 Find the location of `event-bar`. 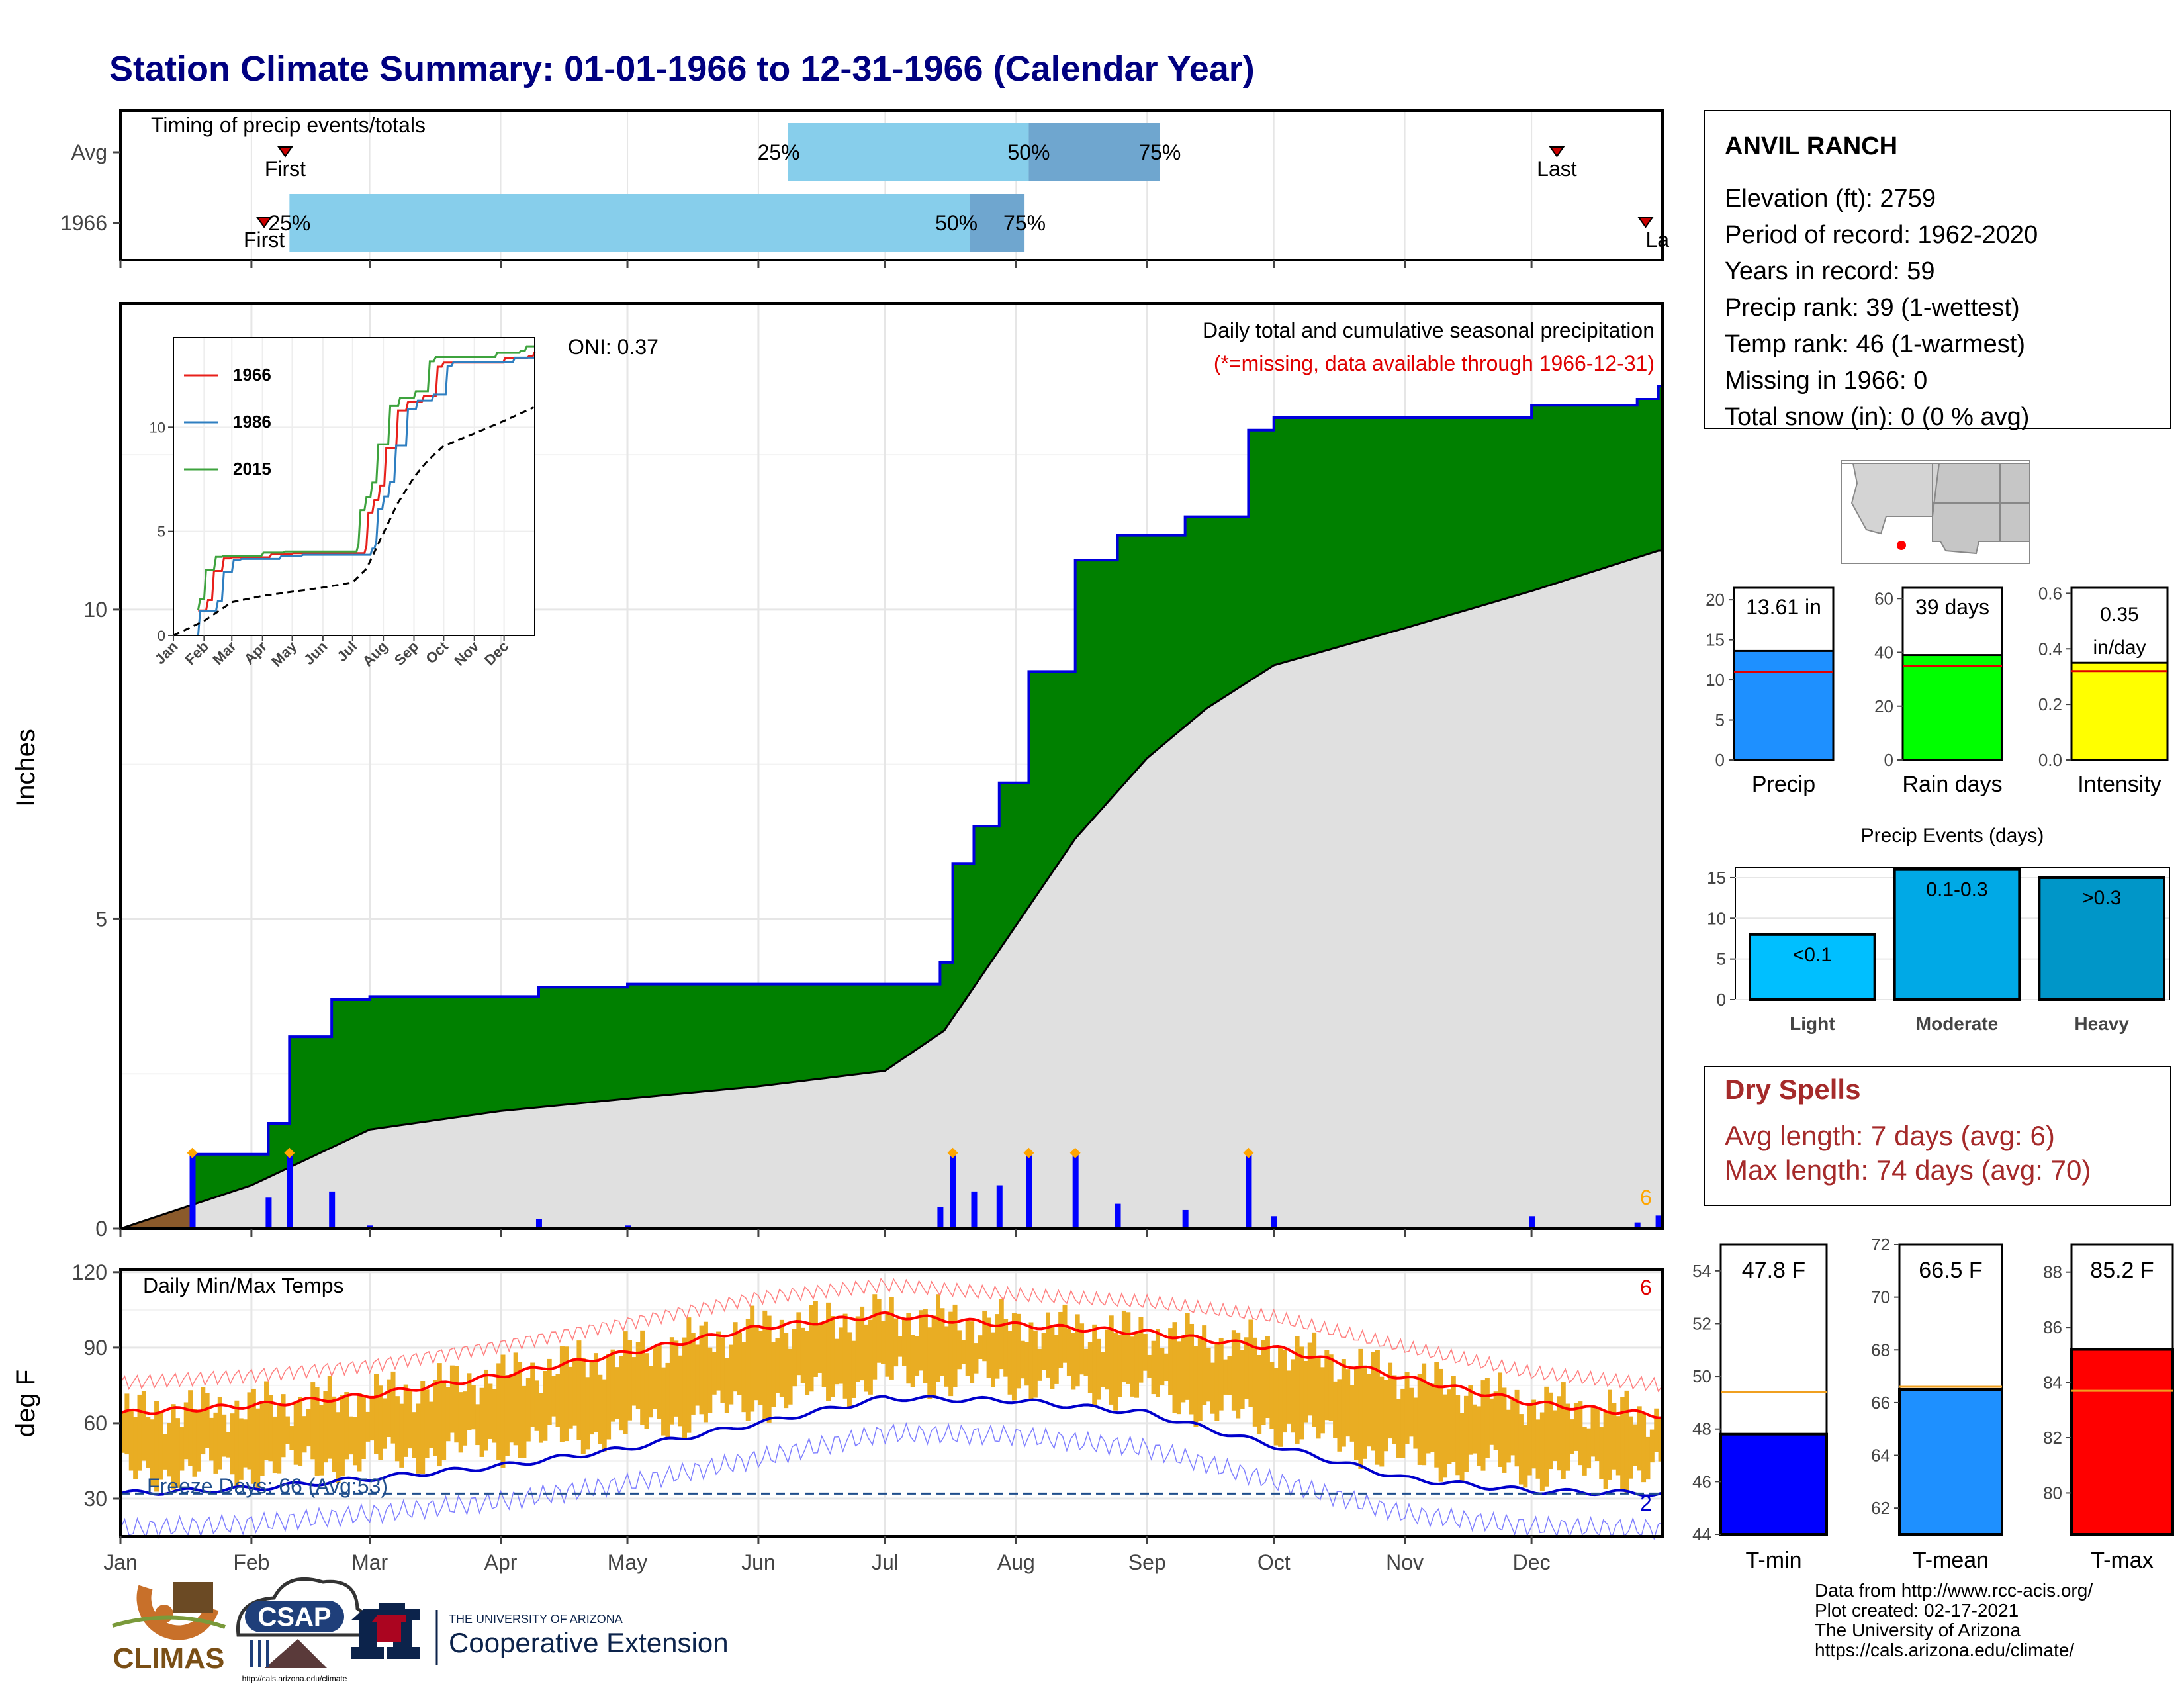

event-bar is located at coordinates (2101, 938).